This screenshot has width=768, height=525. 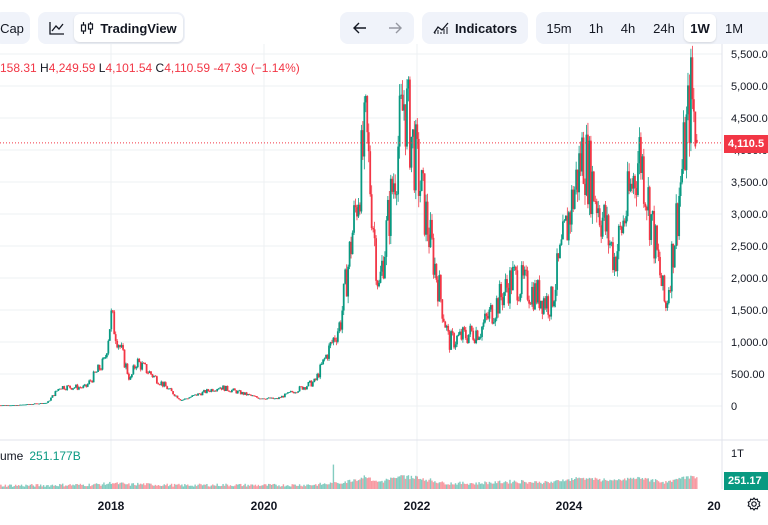 I want to click on timeframe-1m: 1M, so click(x=734, y=28).